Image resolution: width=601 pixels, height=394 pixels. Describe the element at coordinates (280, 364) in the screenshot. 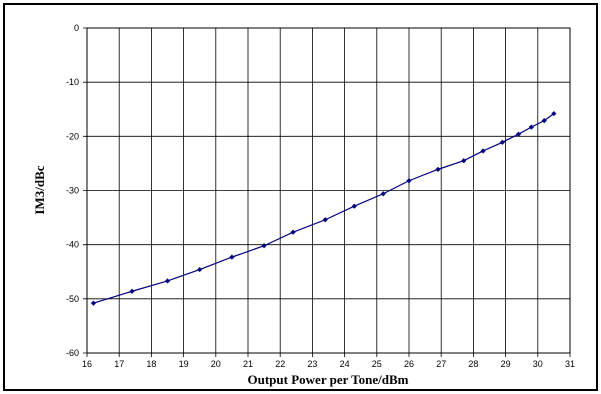

I see `x-tick-label: 22` at that location.